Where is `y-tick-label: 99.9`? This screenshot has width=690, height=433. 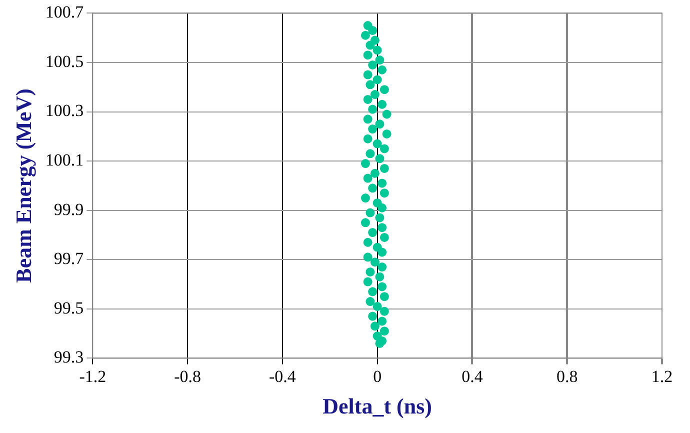
y-tick-label: 99.9 is located at coordinates (69, 209).